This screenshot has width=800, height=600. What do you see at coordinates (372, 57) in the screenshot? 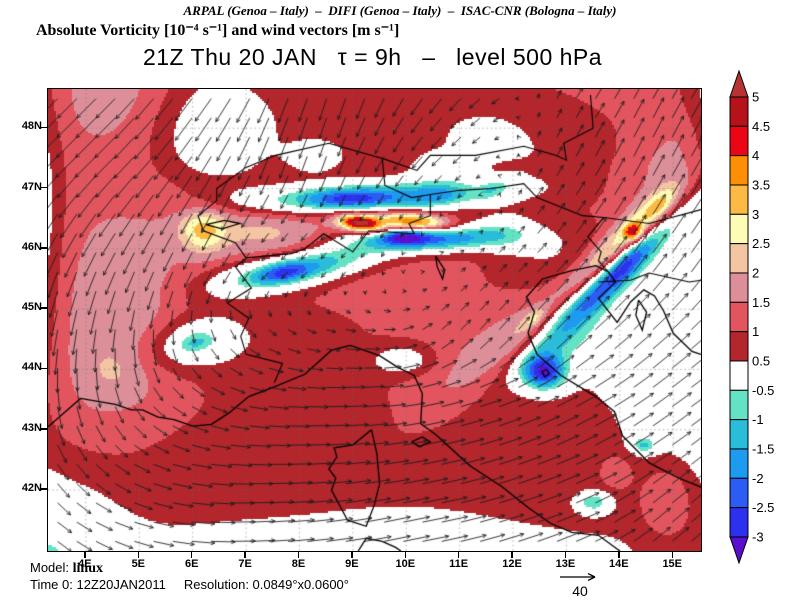
I see `valid-time-title: 21Z Thu 20 JAN τ = 9h – level 500 hPa` at bounding box center [372, 57].